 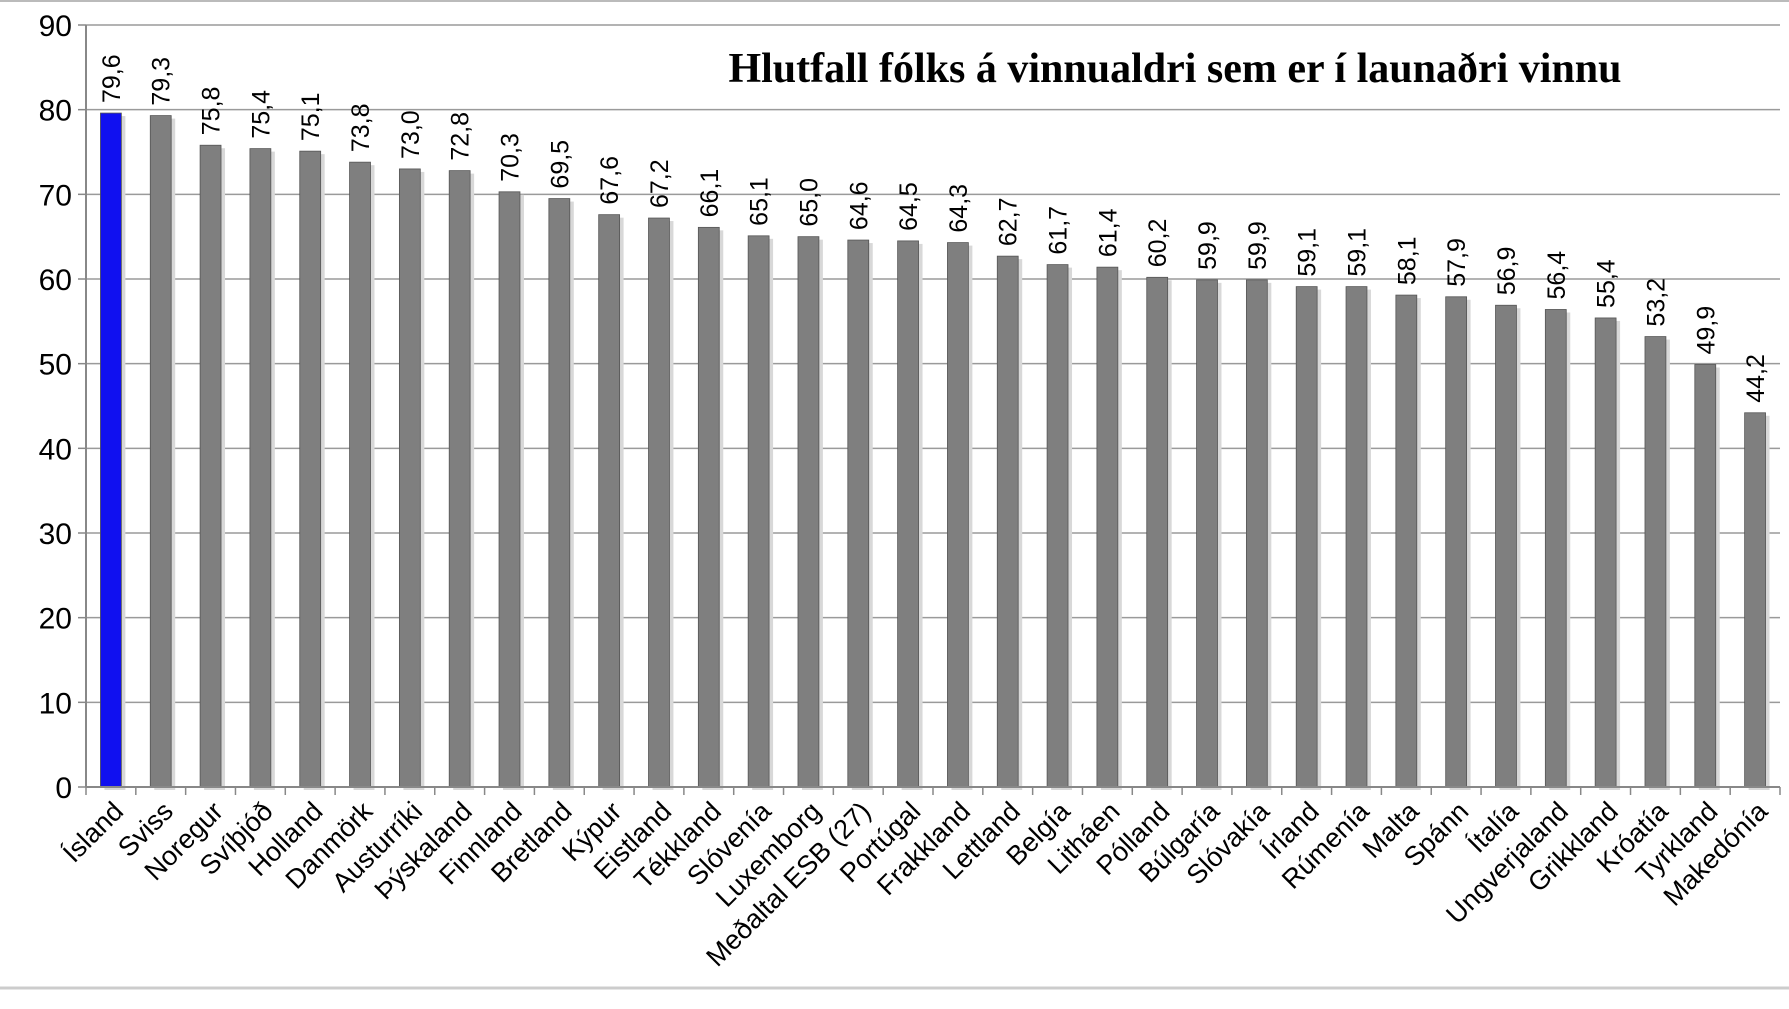 I want to click on data-label: 49,9, so click(x=1706, y=330).